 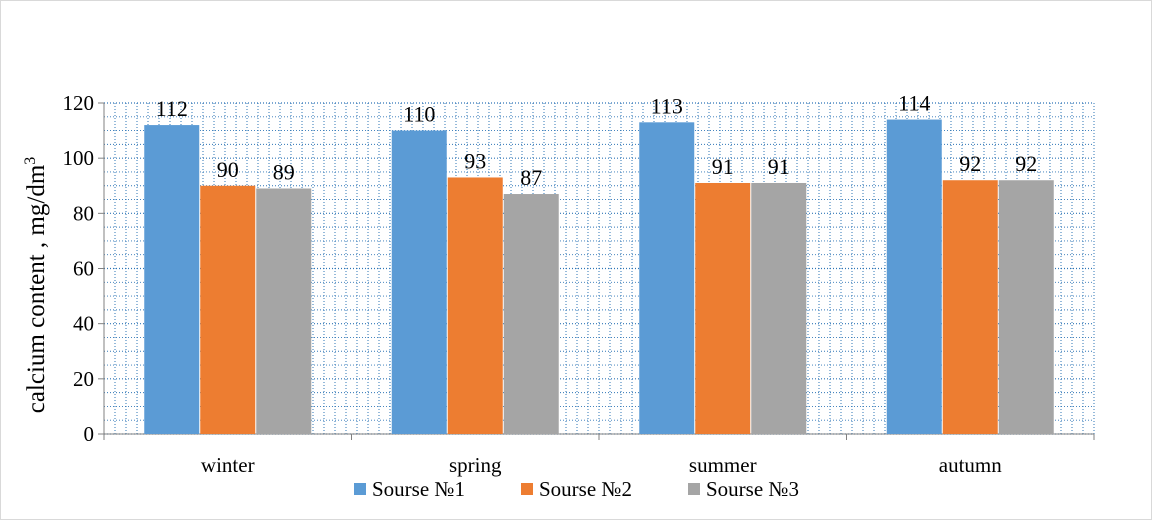 What do you see at coordinates (531, 177) in the screenshot?
I see `bar-value-label: 87` at bounding box center [531, 177].